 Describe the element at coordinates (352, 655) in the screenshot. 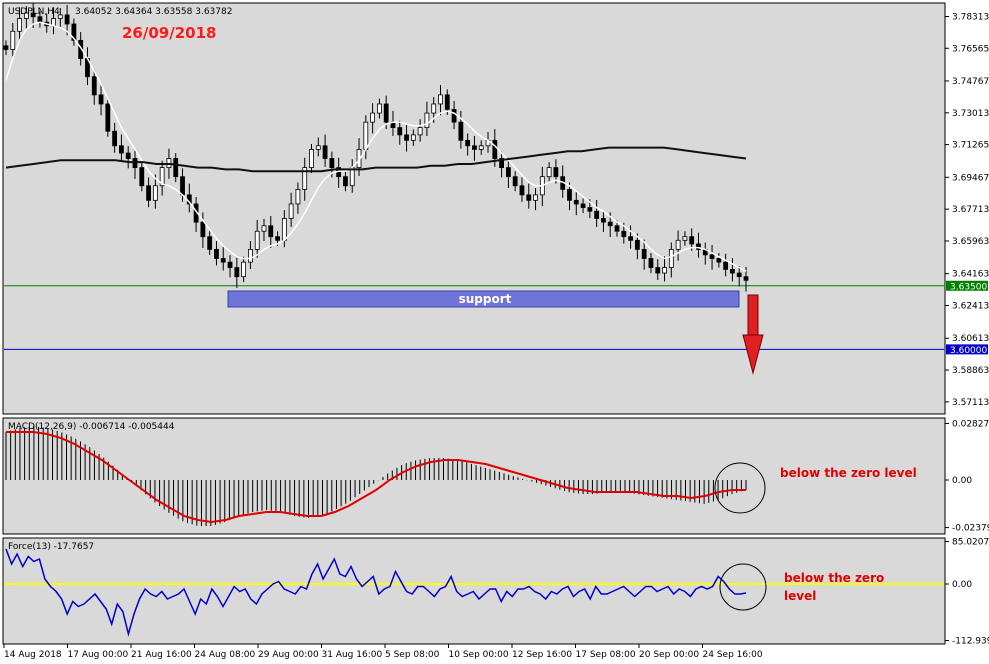

I see `x-tick-label: 31 Aug 16:00` at that location.